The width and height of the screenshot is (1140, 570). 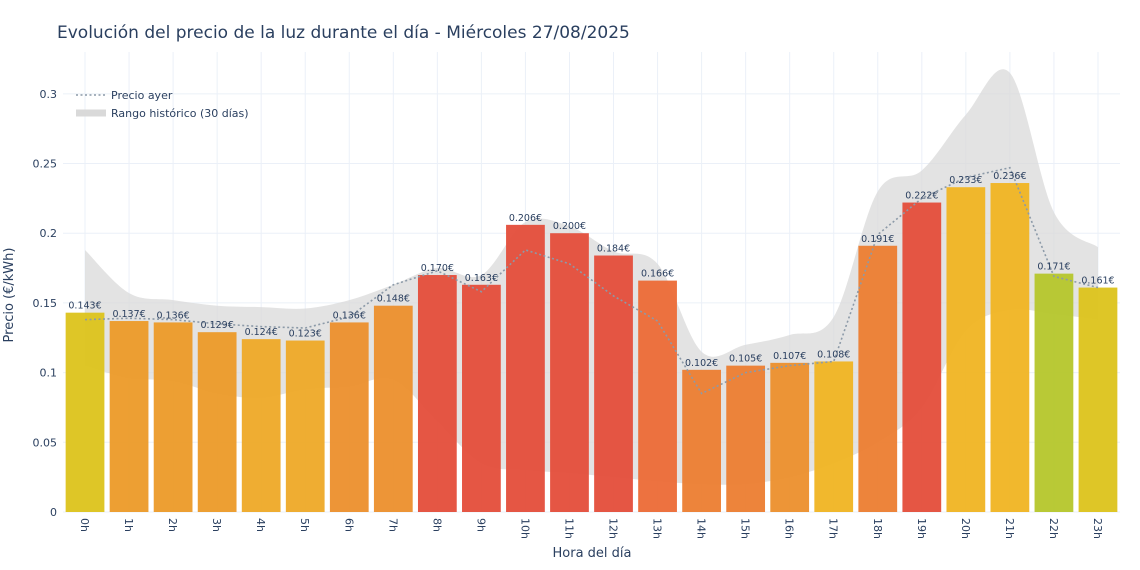 I want to click on bar-15h, so click(x=746, y=438).